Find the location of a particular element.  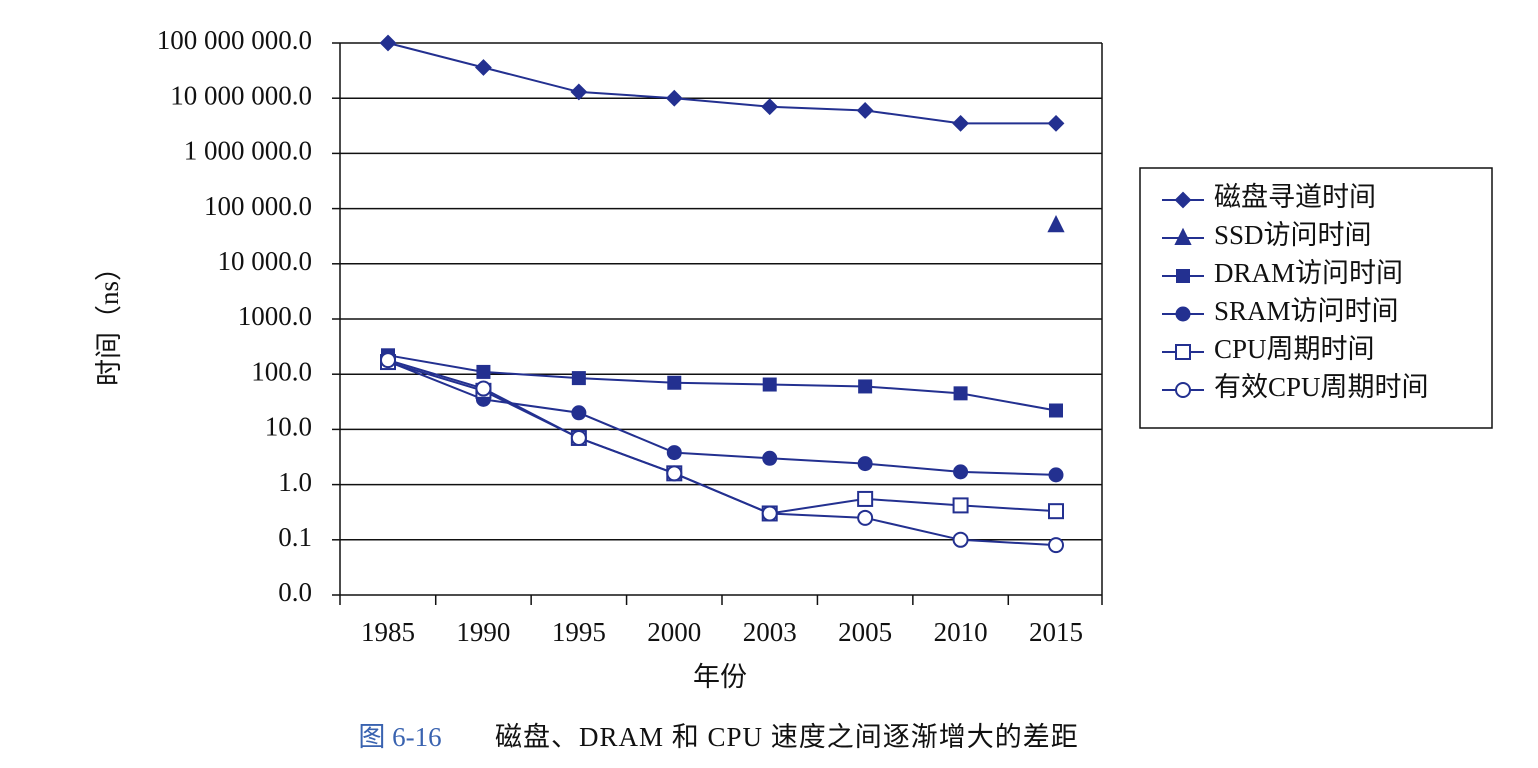

y-tick-label: 10 000 000.0 is located at coordinates (241, 95).